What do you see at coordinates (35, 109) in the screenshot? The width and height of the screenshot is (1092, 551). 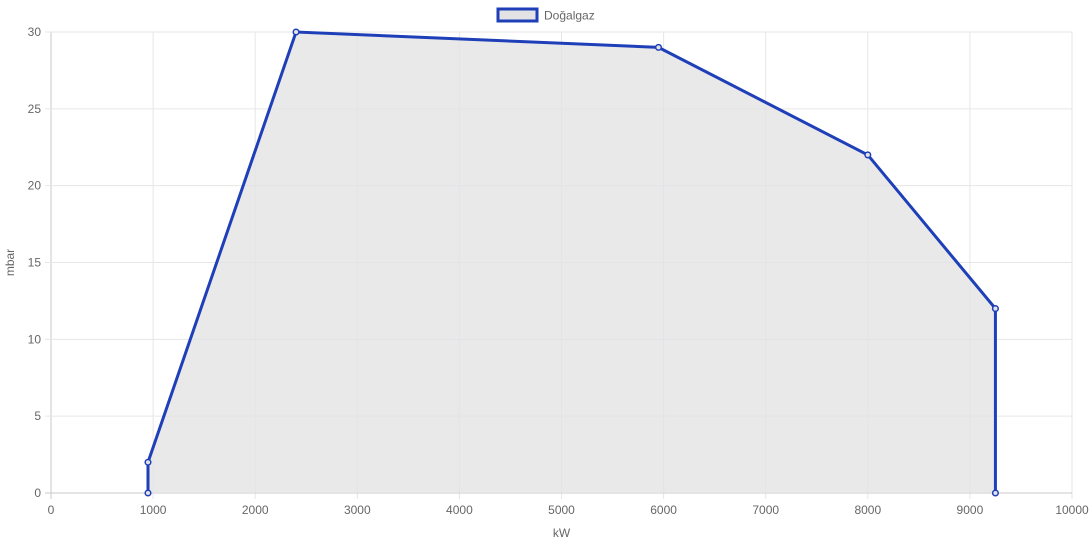 I see `y-tick-label: 25` at bounding box center [35, 109].